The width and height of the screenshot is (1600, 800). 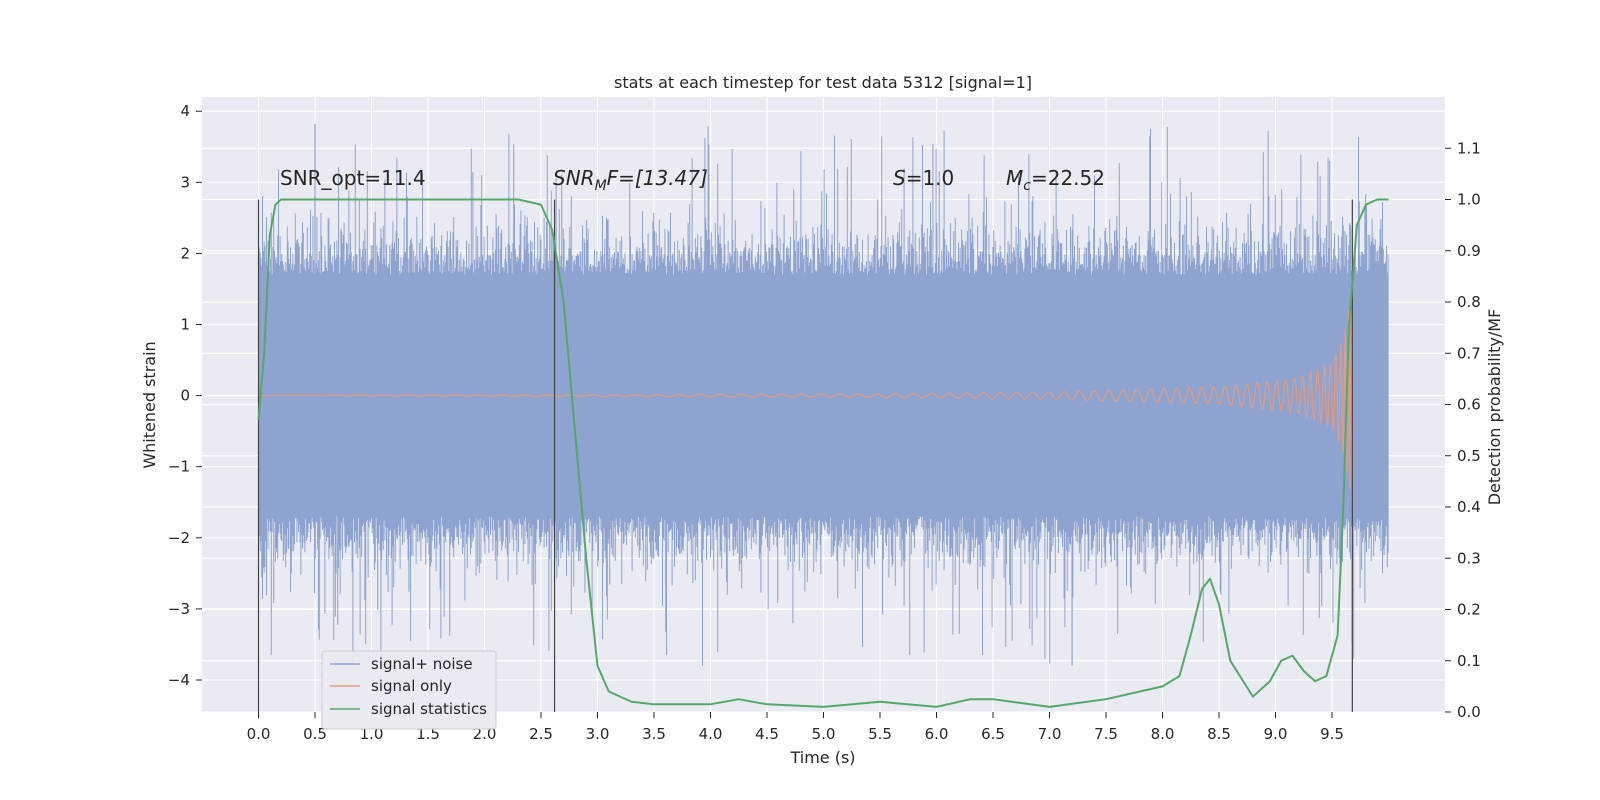 I want to click on x-tick-label: 5.0, so click(x=824, y=734).